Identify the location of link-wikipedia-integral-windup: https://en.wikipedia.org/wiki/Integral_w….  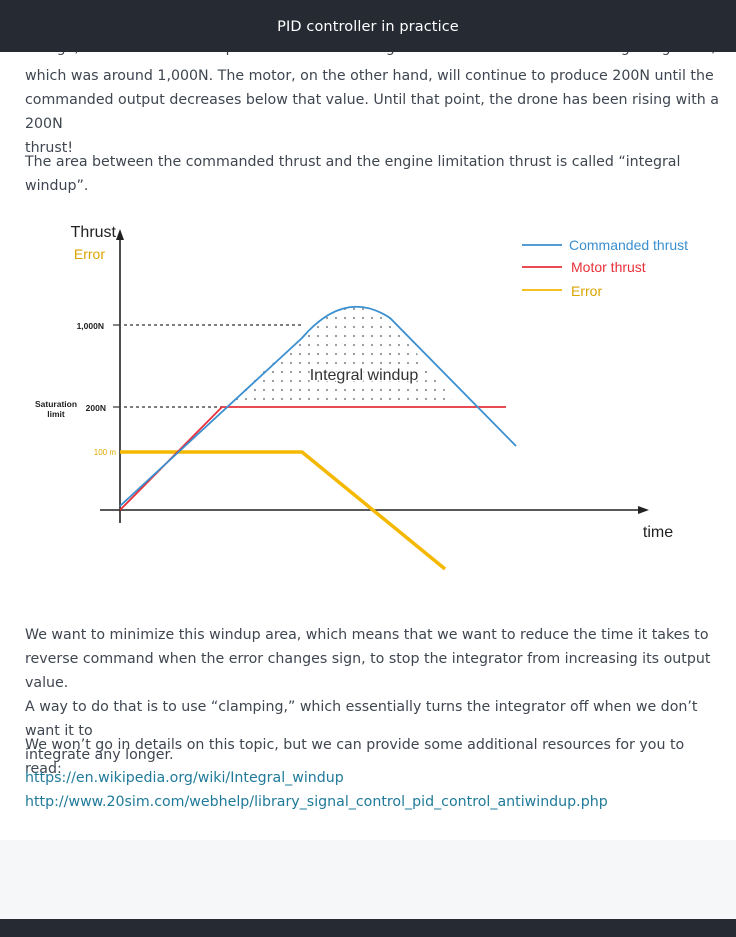
(184, 778).